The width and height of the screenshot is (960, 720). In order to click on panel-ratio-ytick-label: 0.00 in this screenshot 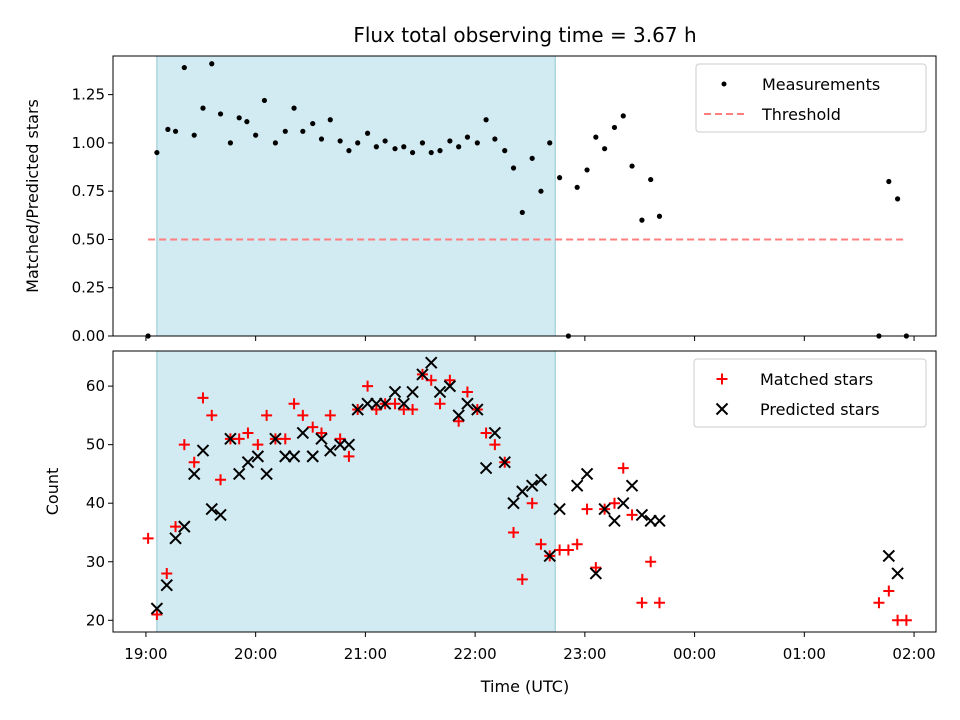, I will do `click(88, 336)`.